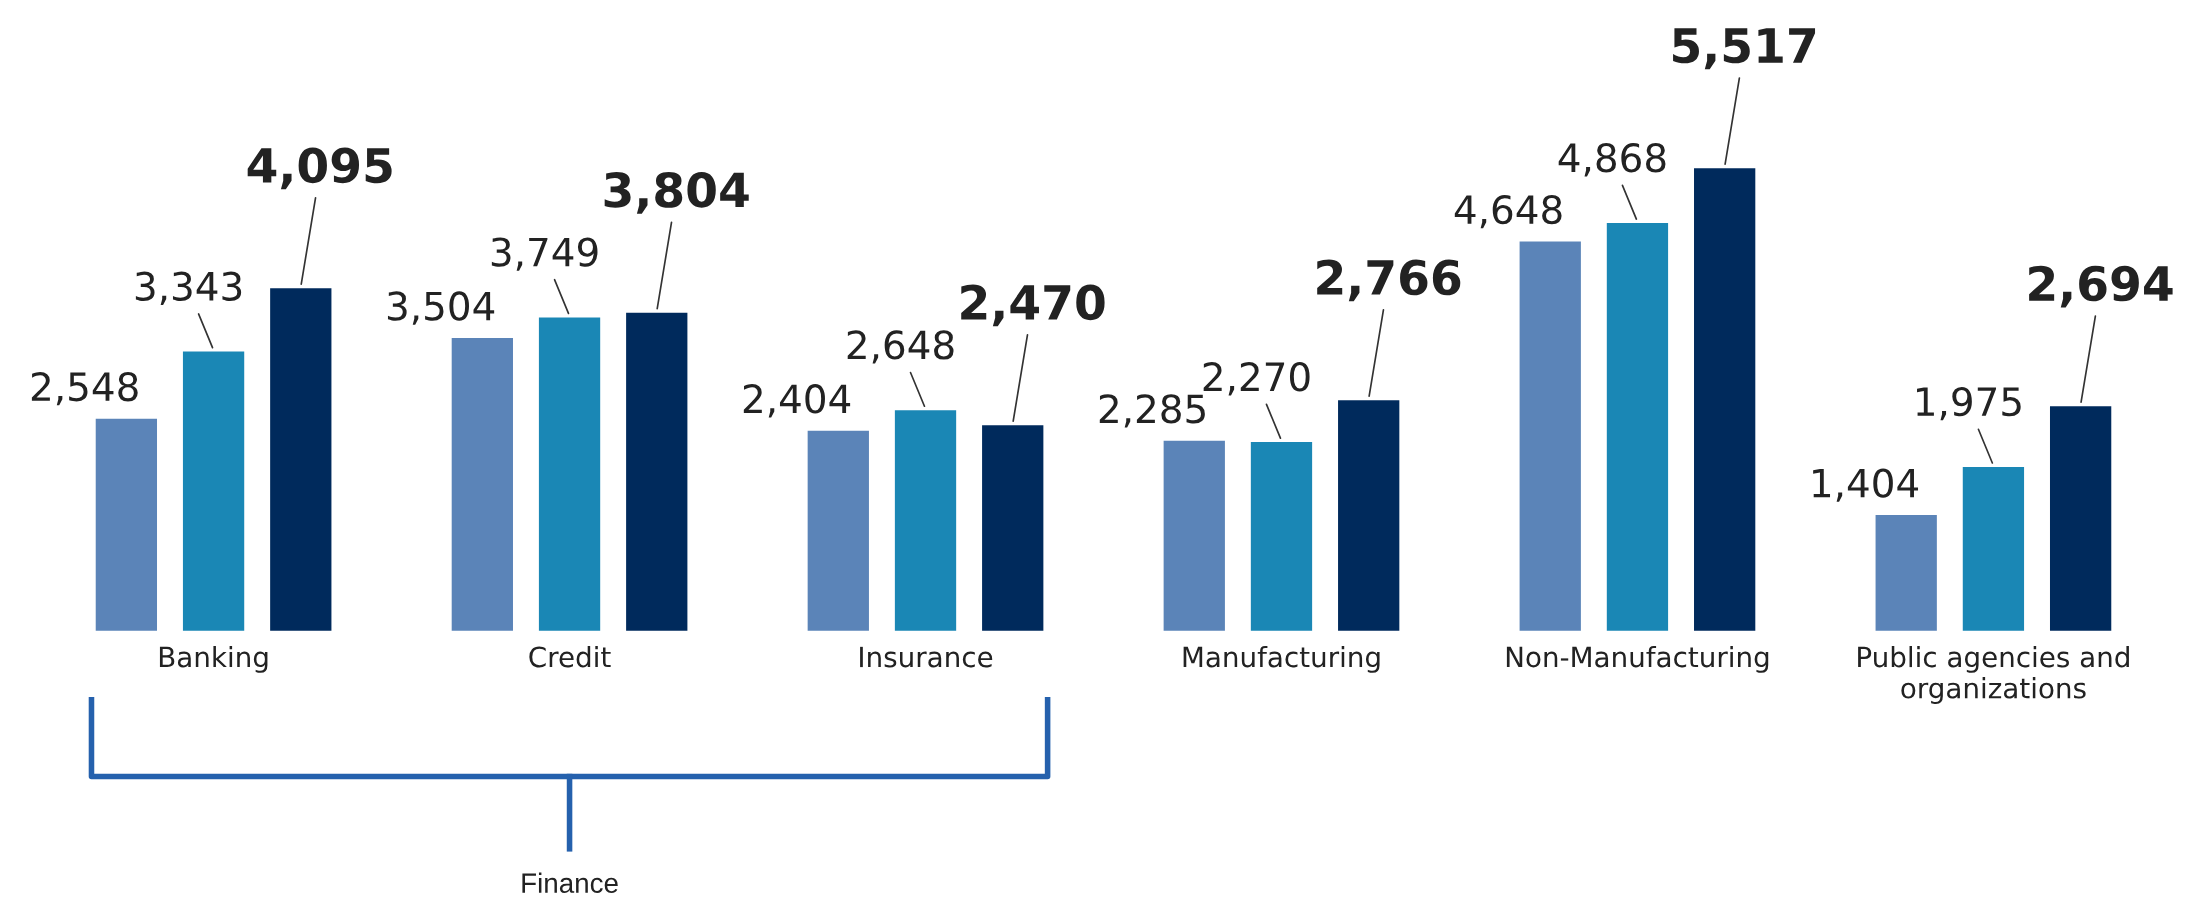 This screenshot has width=2207, height=903. I want to click on x-tick-label: Non-Manufacturing, so click(1637, 659).